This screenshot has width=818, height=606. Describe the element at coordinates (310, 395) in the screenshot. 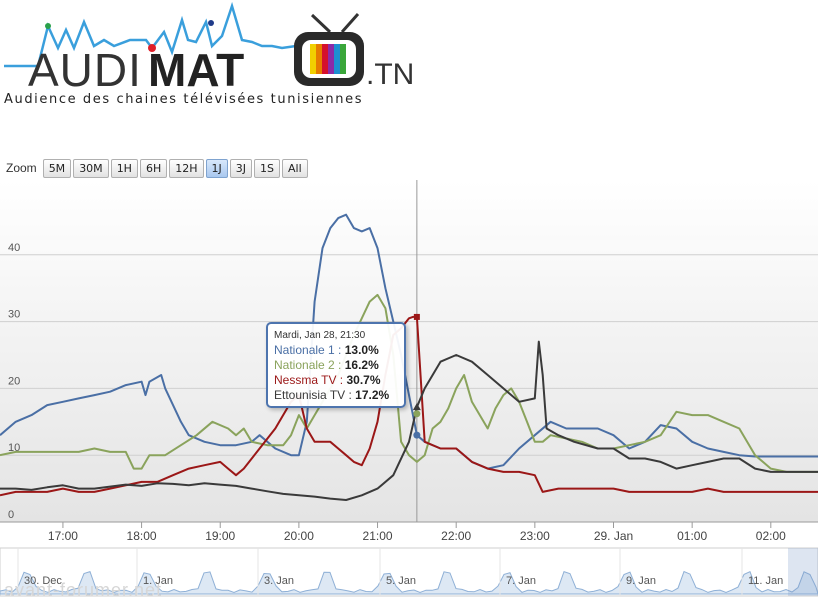

I see `tooltip-series-name: Ettounisia TV` at that location.